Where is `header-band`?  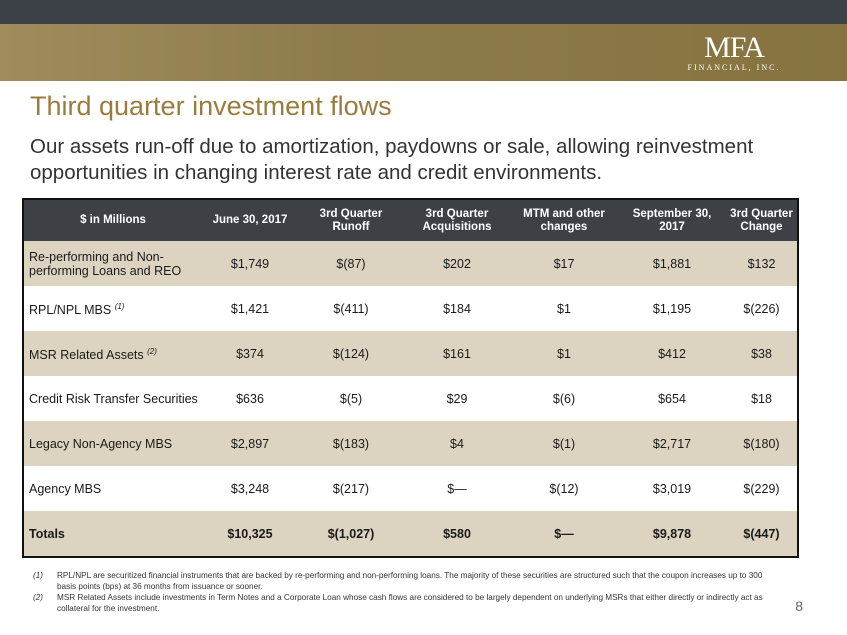
header-band is located at coordinates (423, 52).